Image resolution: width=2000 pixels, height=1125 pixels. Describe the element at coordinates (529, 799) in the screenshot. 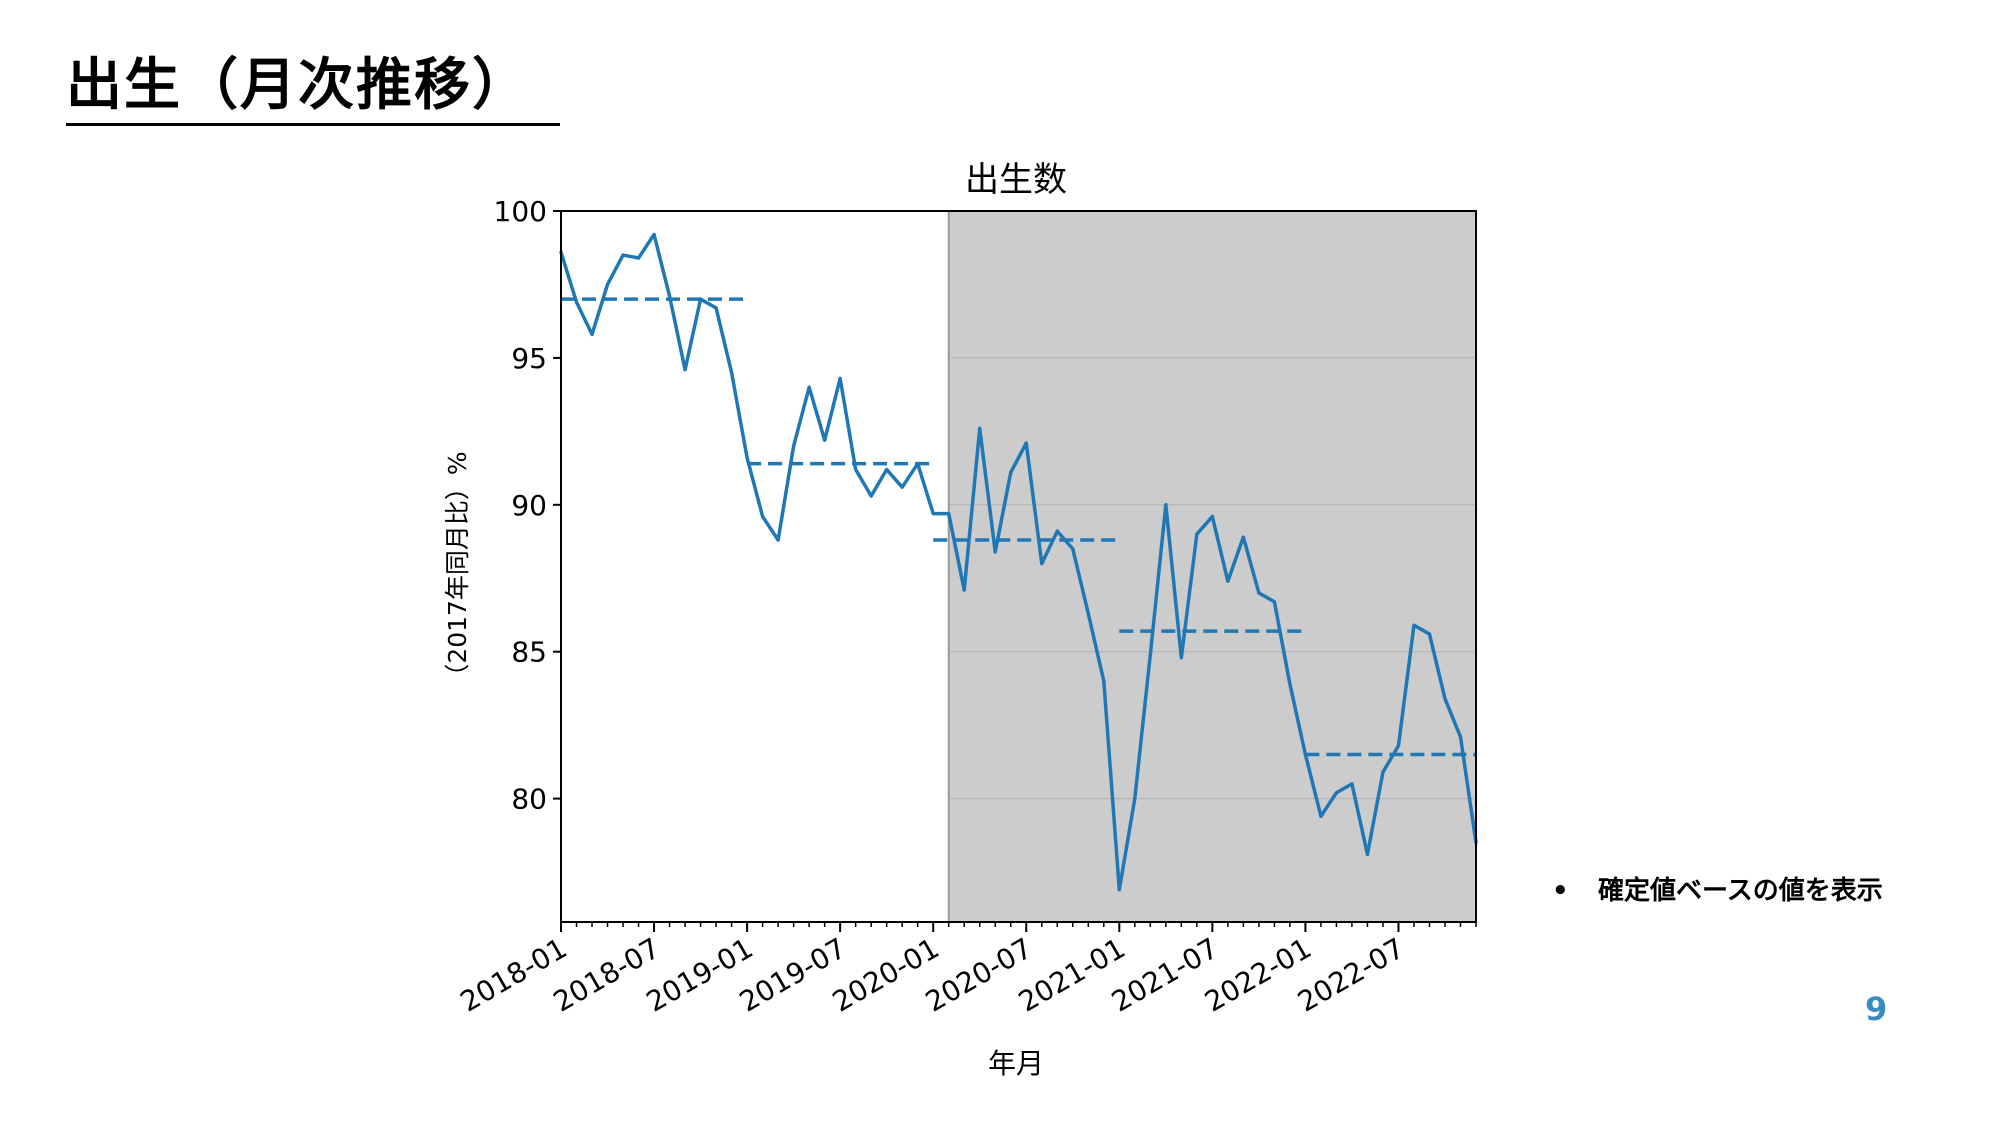

I see `y-tick-label: 80` at that location.